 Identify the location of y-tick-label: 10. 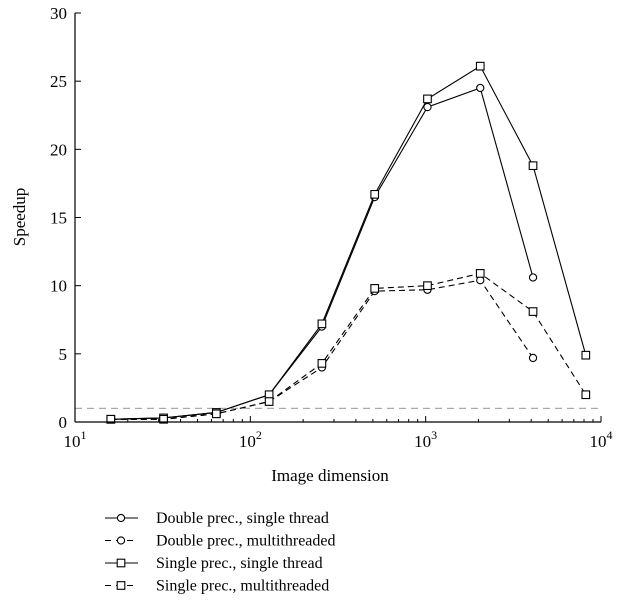
(58, 286).